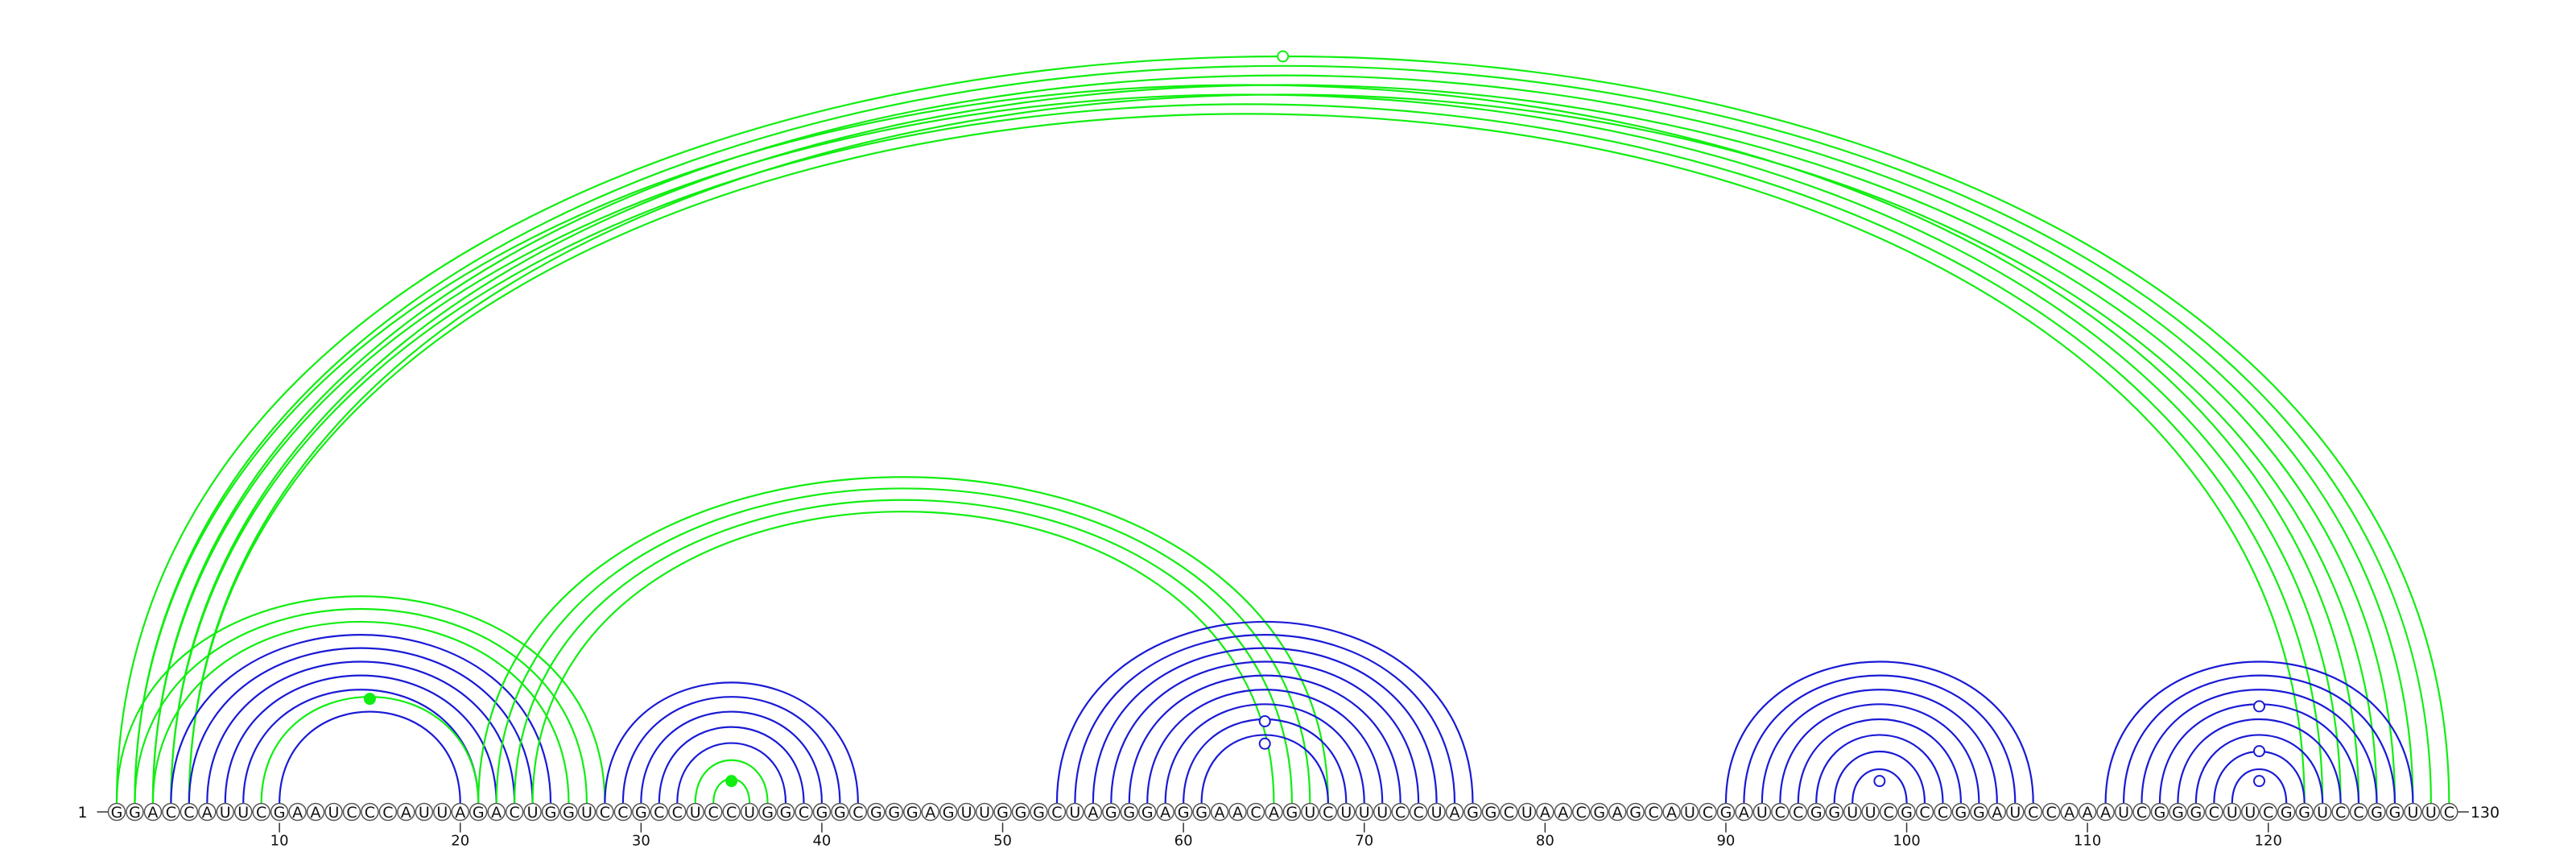  I want to click on nucleotide-108: C, so click(2051, 812).